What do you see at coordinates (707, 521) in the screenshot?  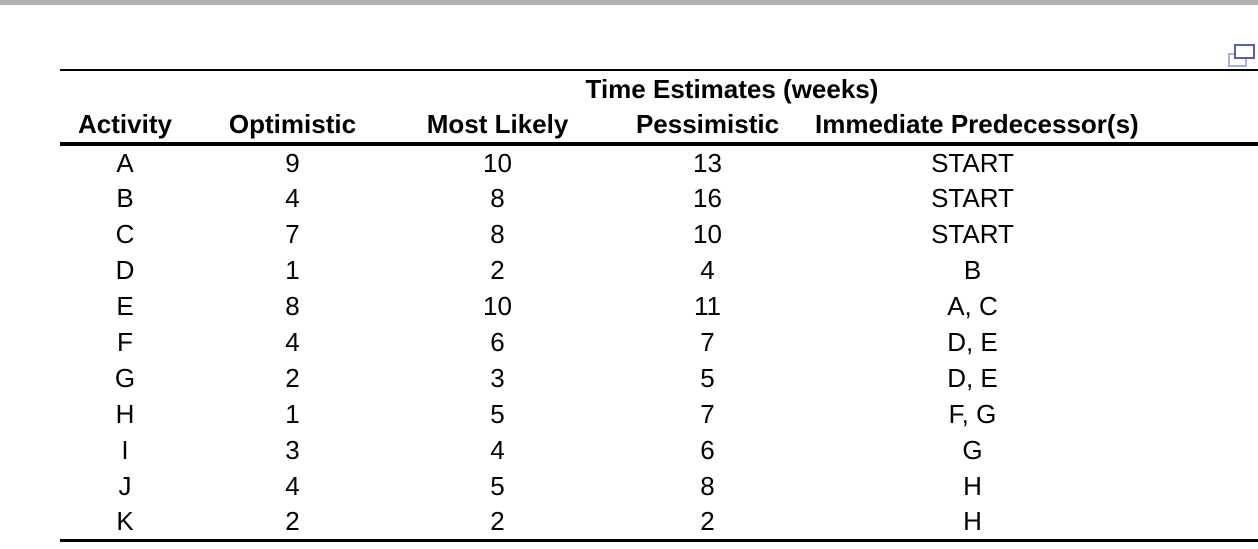 I see `cell-pessimistic: 2` at bounding box center [707, 521].